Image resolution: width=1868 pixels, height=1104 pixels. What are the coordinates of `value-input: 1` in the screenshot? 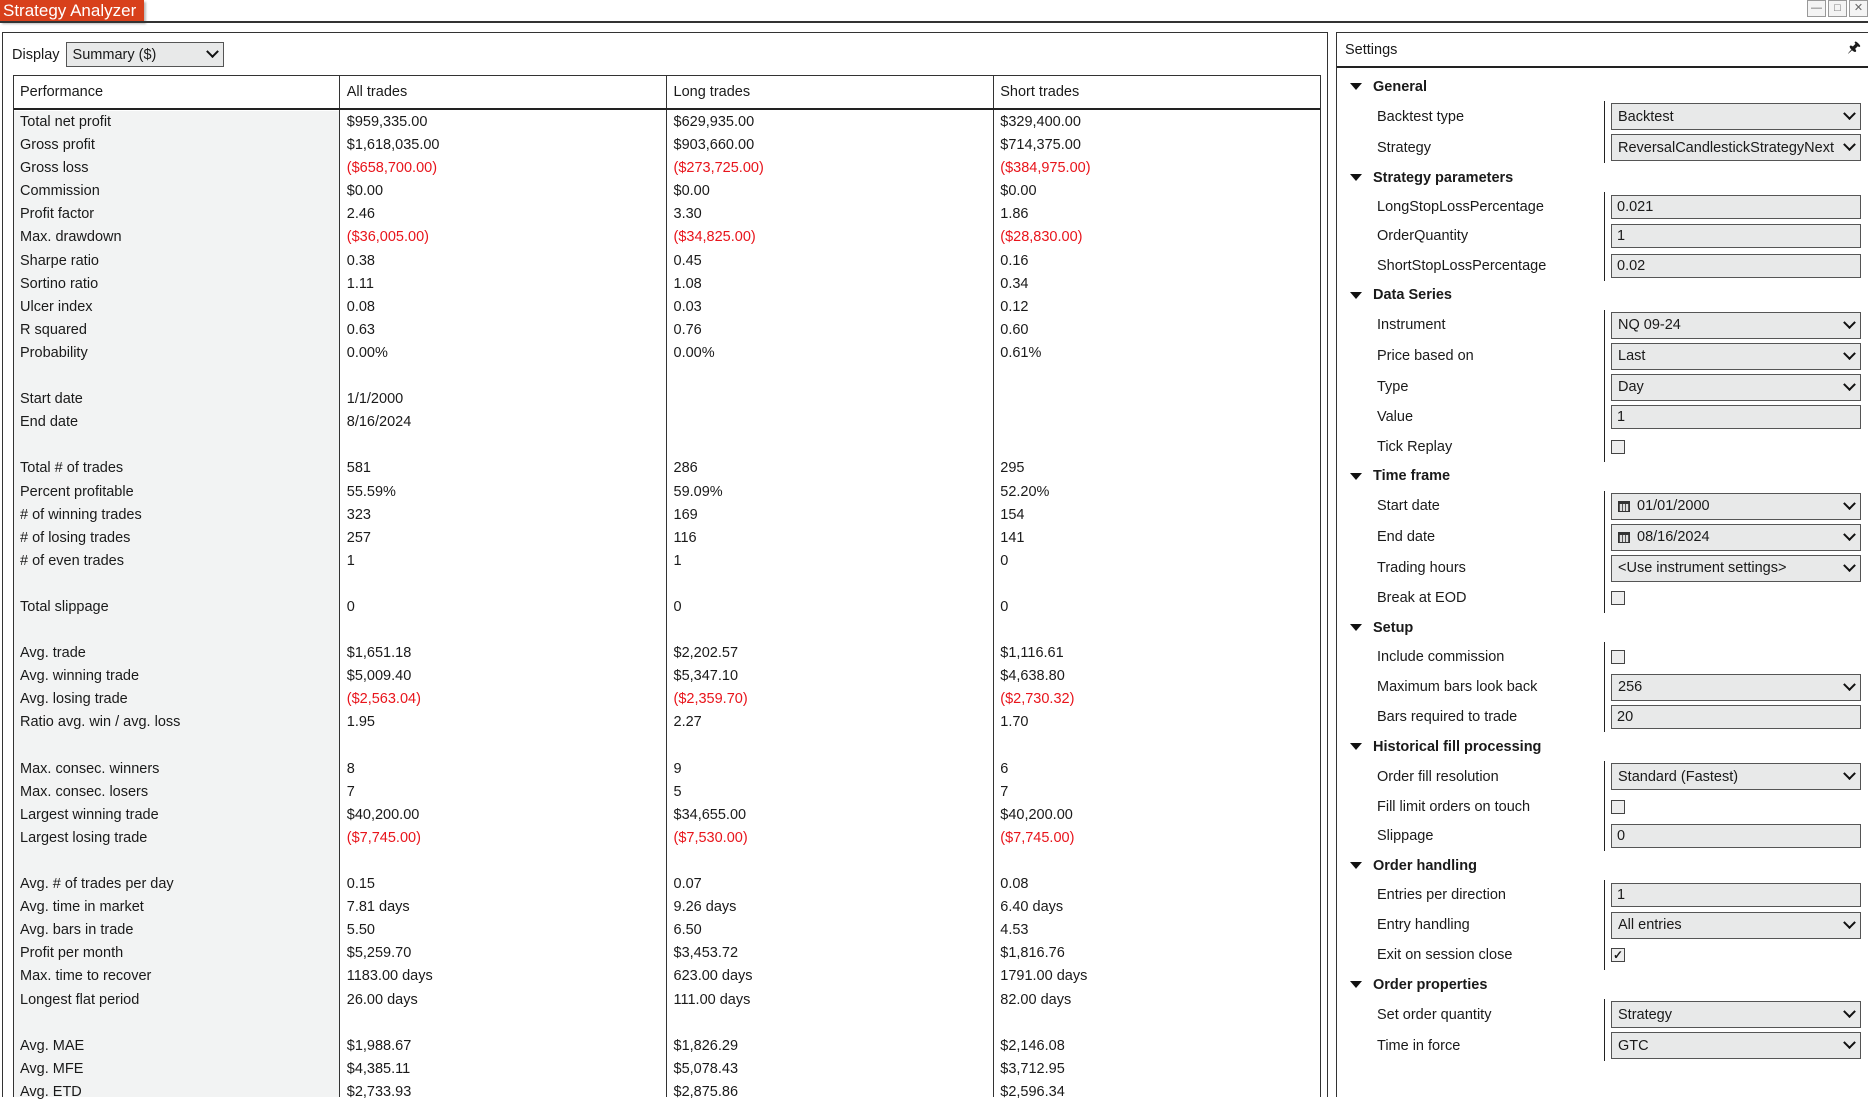 It's located at (1736, 417).